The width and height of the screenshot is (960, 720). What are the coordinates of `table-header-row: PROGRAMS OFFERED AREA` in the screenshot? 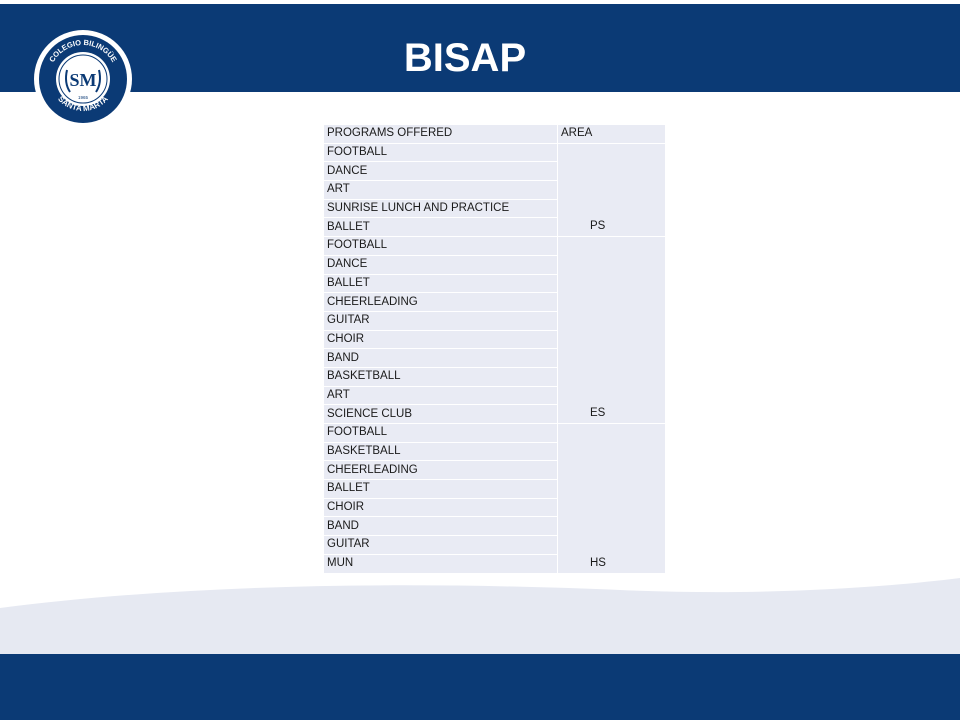 It's located at (494, 134).